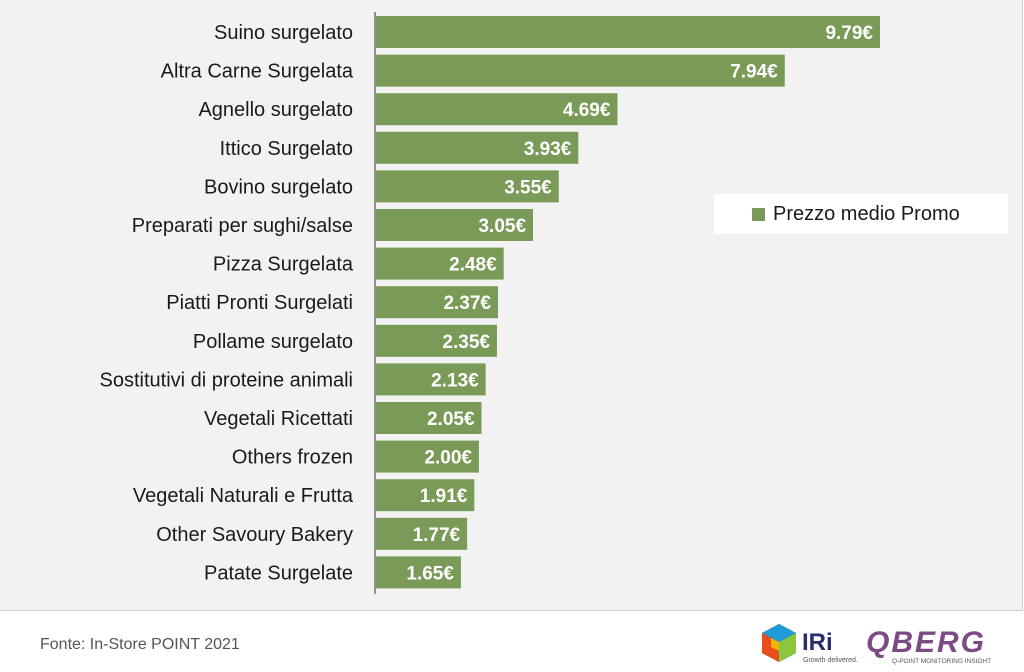 The image size is (1024, 672). Describe the element at coordinates (140, 644) in the screenshot. I see `source-note: Fonte: In-Store POINT 2021` at that location.